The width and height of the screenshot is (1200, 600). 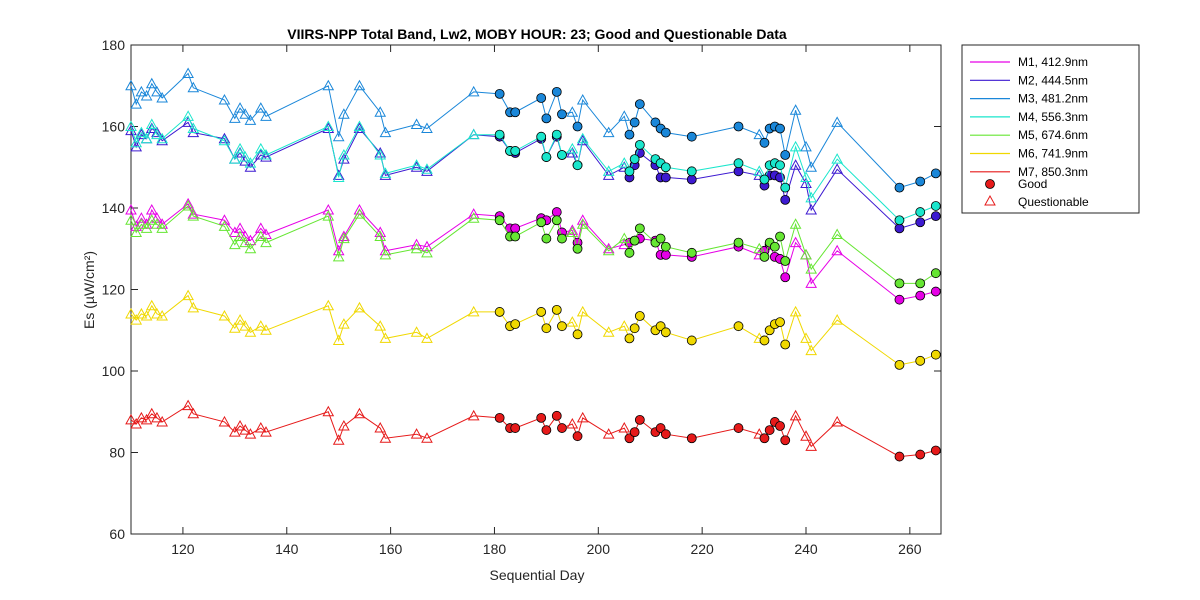 What do you see at coordinates (114, 208) in the screenshot?
I see `y-tick-label: 140` at bounding box center [114, 208].